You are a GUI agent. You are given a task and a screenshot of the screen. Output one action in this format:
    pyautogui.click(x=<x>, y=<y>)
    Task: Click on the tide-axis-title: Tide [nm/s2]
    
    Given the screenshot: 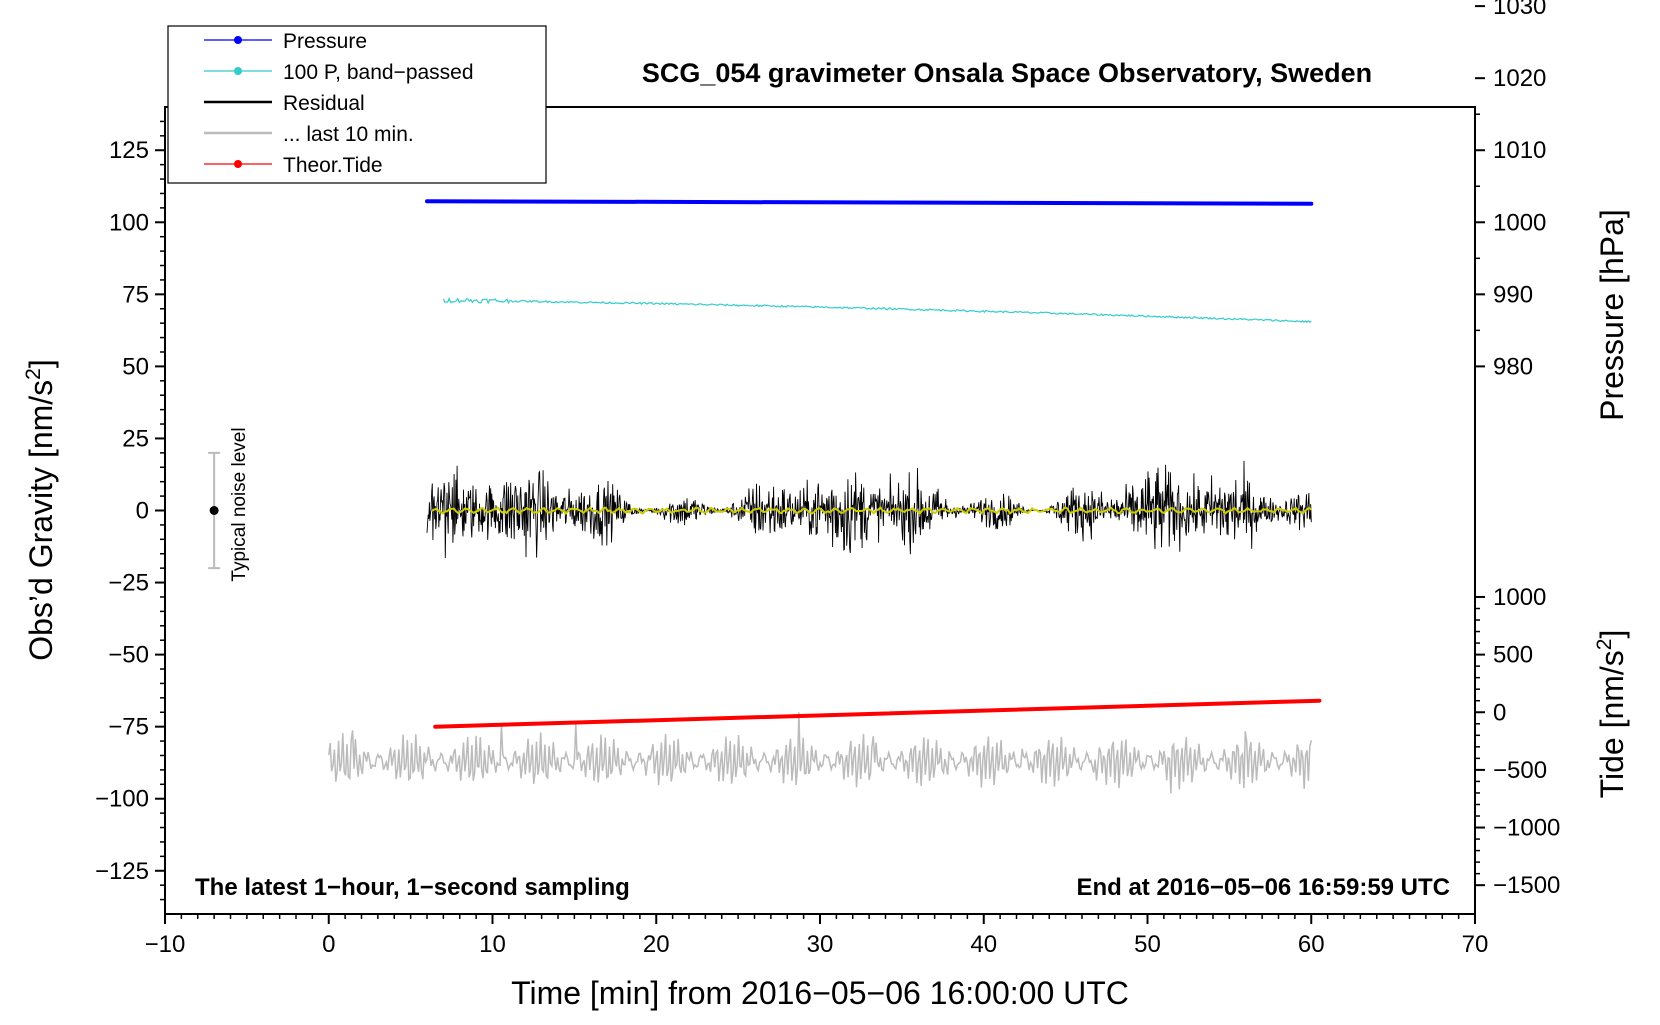 What is the action you would take?
    pyautogui.click(x=1611, y=714)
    